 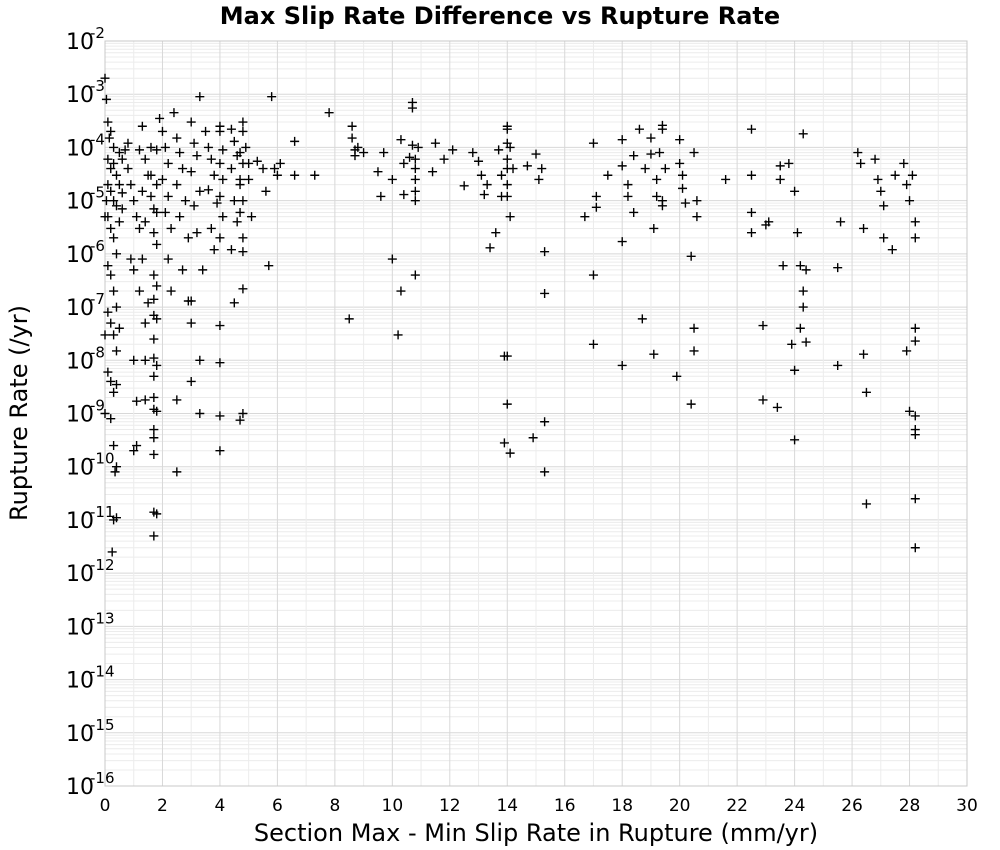 What do you see at coordinates (500, 16) in the screenshot?
I see `chart-title: Max Slip Rate Difference vs Rupture Rate` at bounding box center [500, 16].